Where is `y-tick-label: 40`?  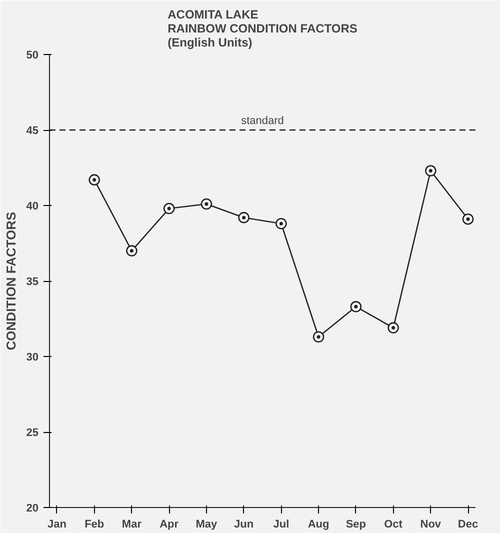 y-tick-label: 40 is located at coordinates (32, 206).